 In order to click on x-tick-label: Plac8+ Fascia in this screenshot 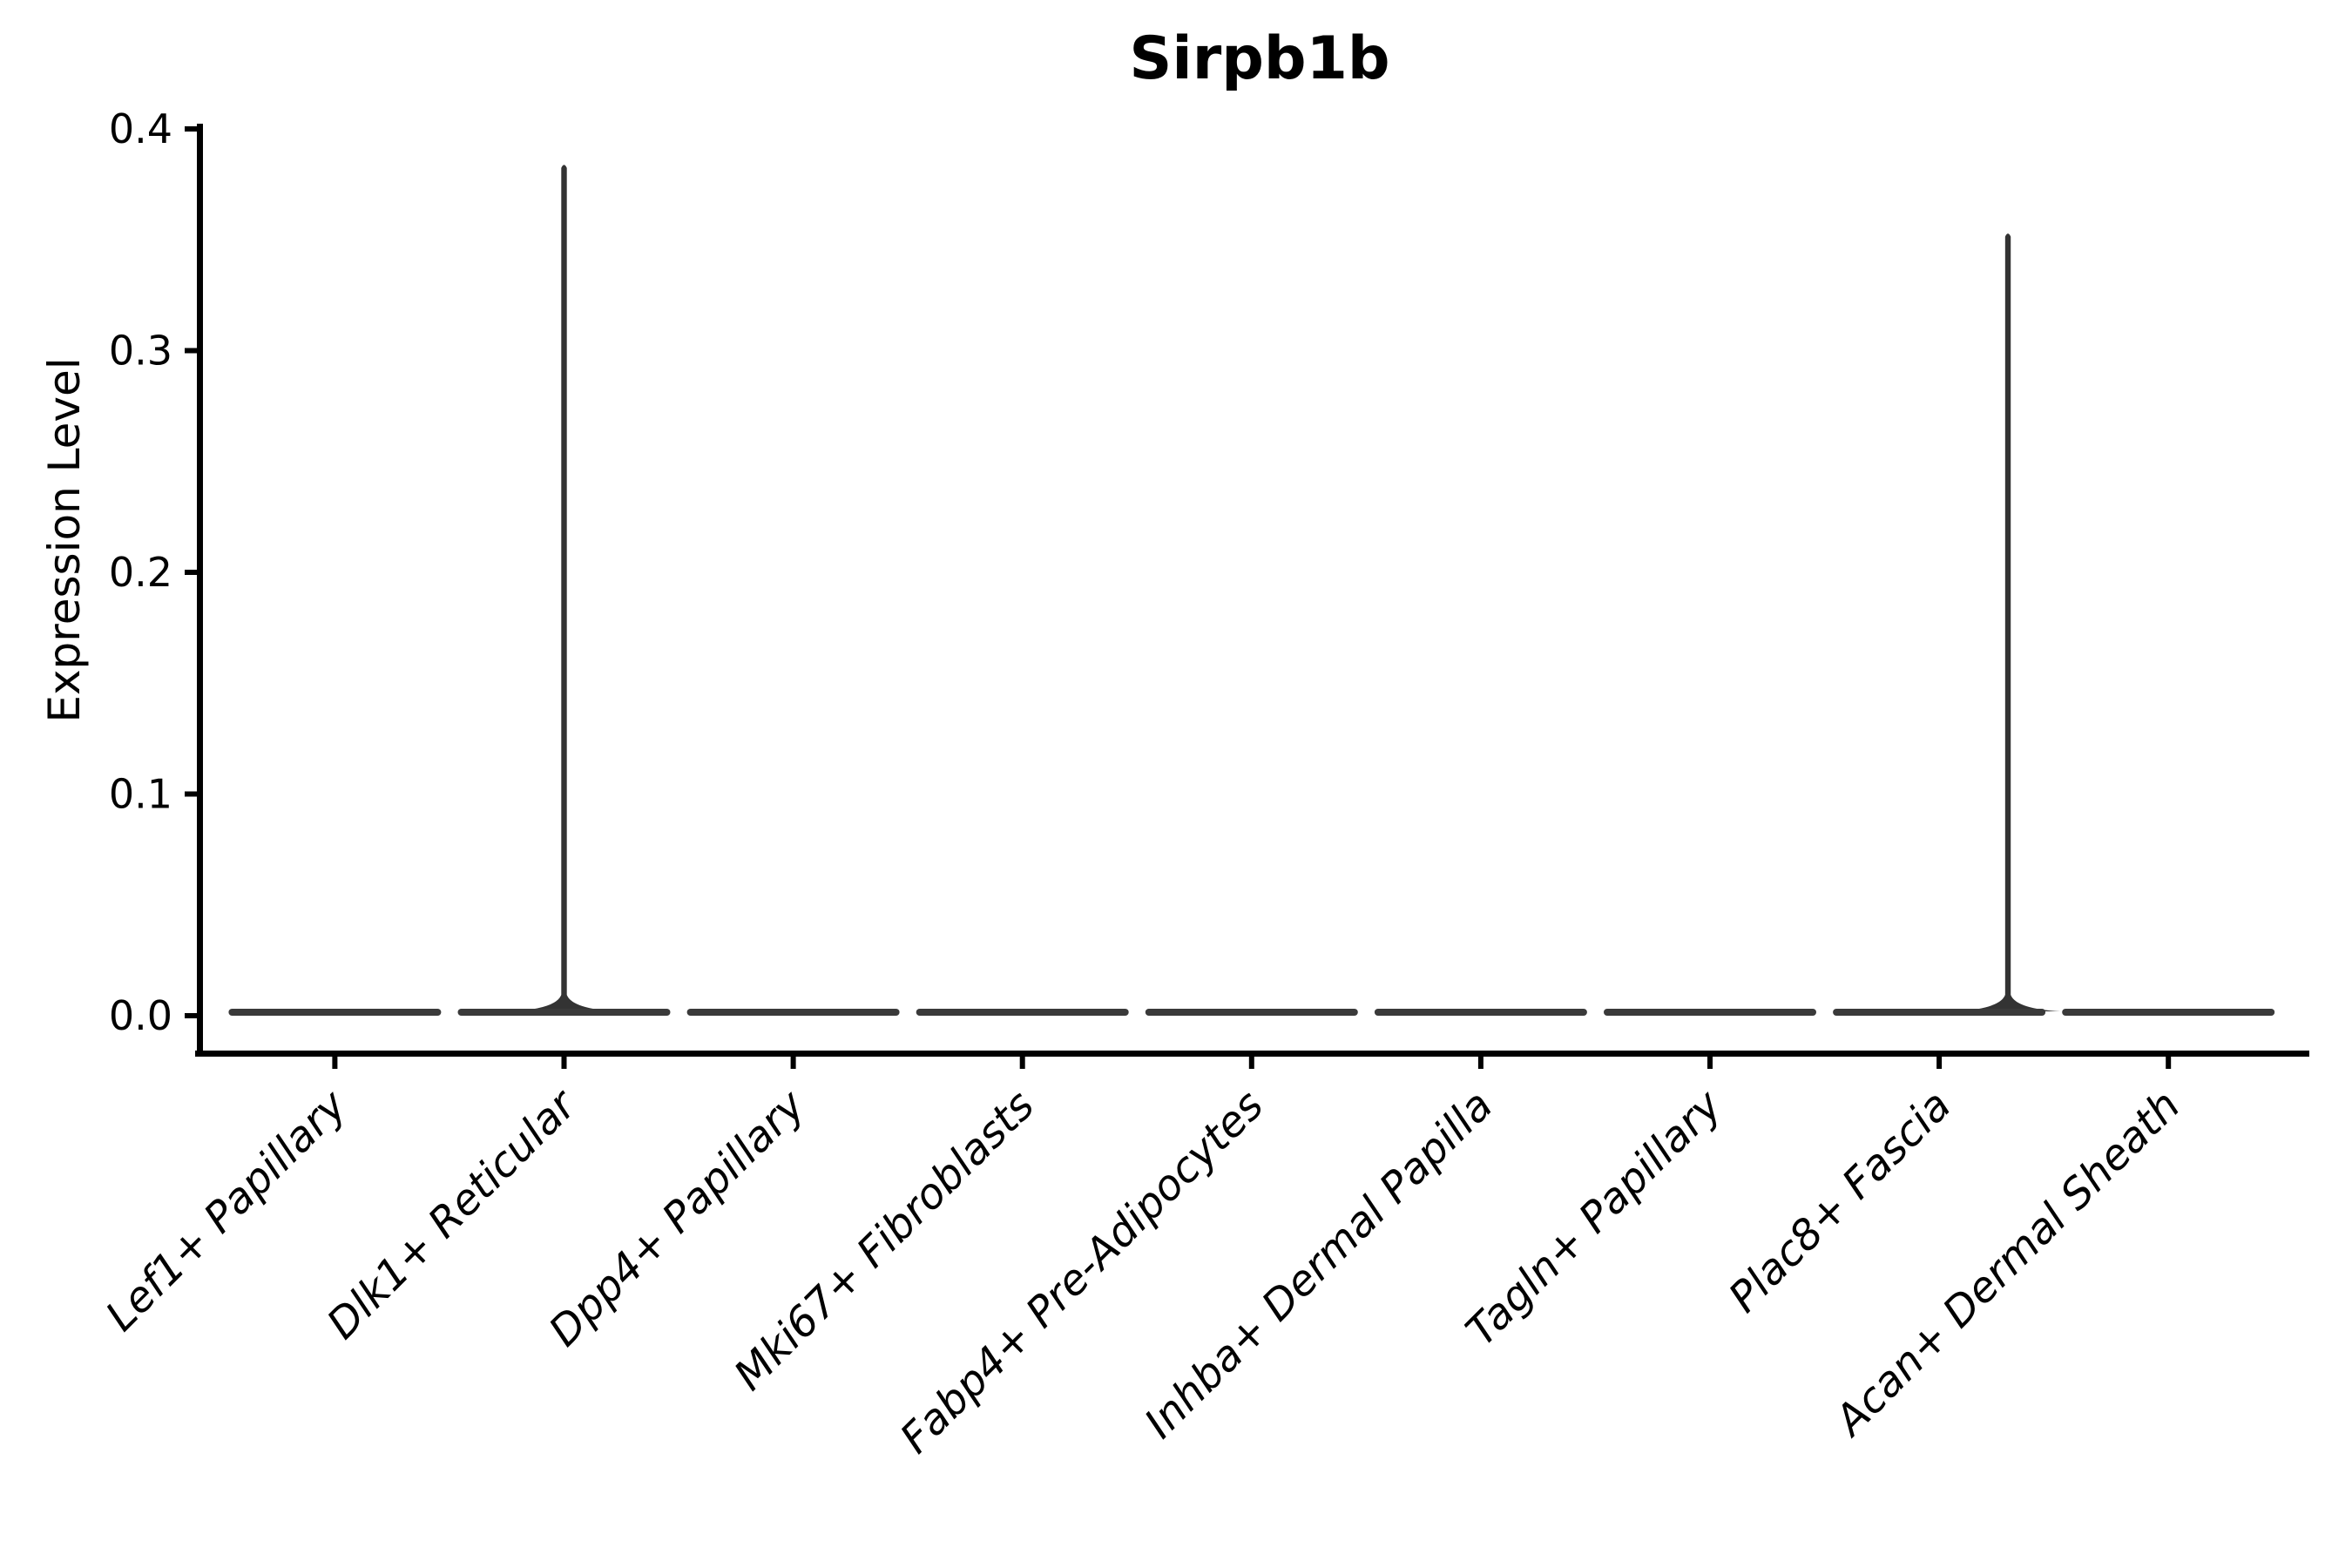, I will do `click(1841, 1201)`.